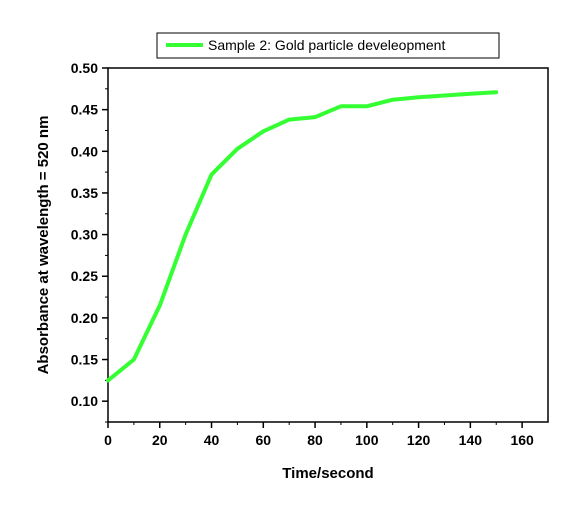 The width and height of the screenshot is (580, 519). Describe the element at coordinates (160, 440) in the screenshot. I see `x-tick-label: 20` at that location.